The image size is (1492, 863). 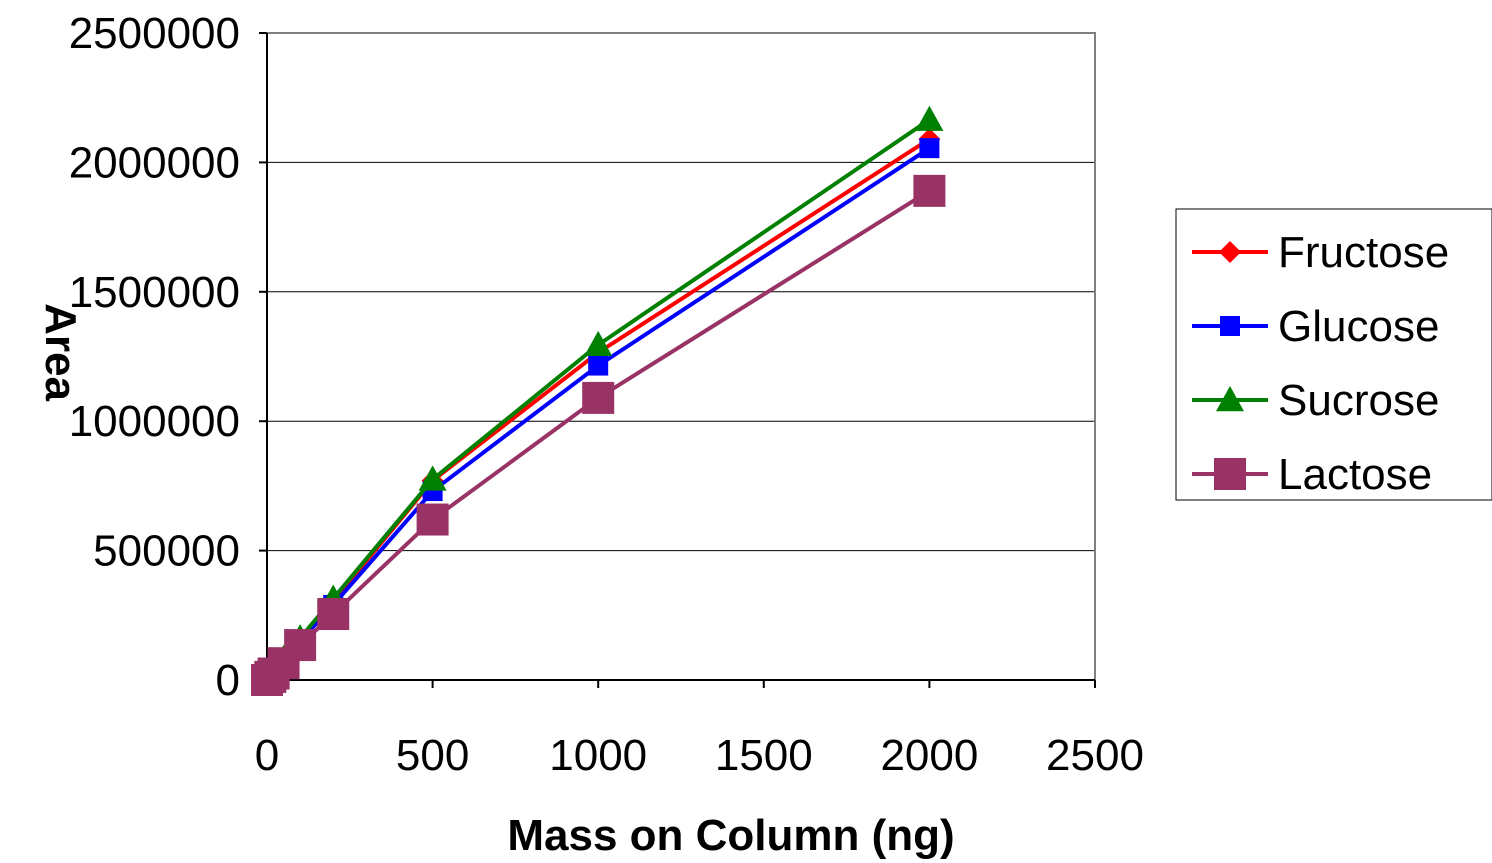 What do you see at coordinates (1358, 326) in the screenshot?
I see `legend-label: Glucose` at bounding box center [1358, 326].